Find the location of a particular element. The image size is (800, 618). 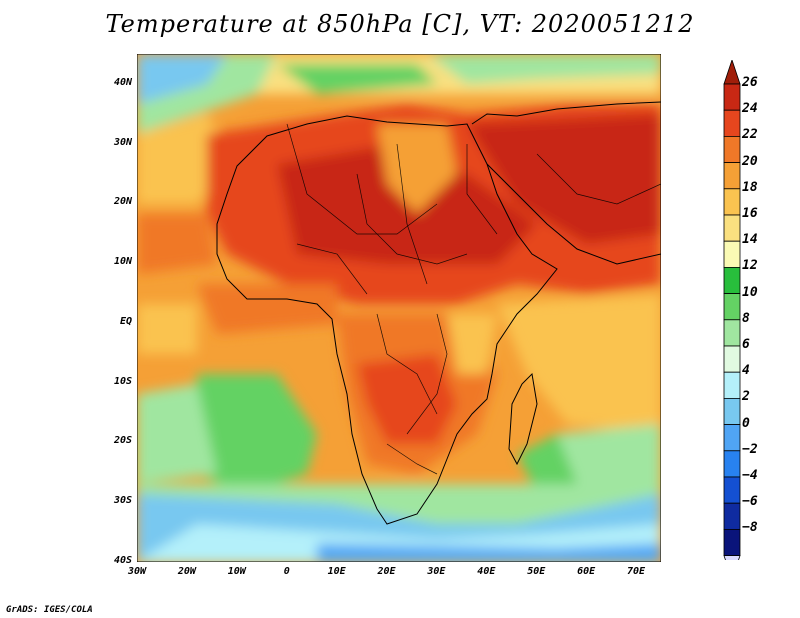

lon-tick-label: 10W is located at coordinates (236, 571).